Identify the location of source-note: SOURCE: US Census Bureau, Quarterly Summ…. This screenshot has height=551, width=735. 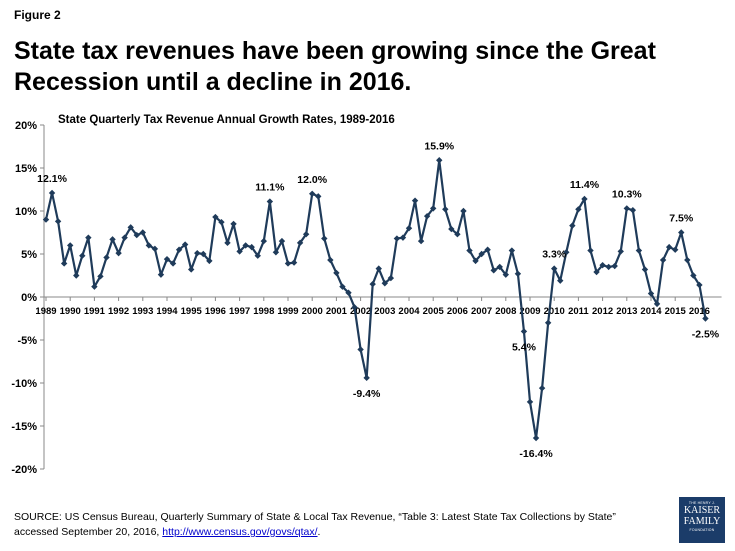
(334, 525).